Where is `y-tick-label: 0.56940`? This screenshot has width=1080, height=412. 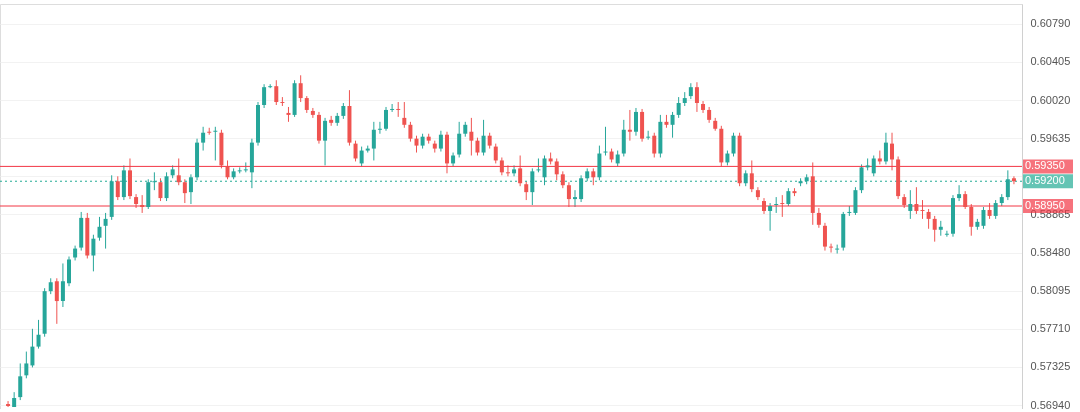 y-tick-label: 0.56940 is located at coordinates (1050, 404).